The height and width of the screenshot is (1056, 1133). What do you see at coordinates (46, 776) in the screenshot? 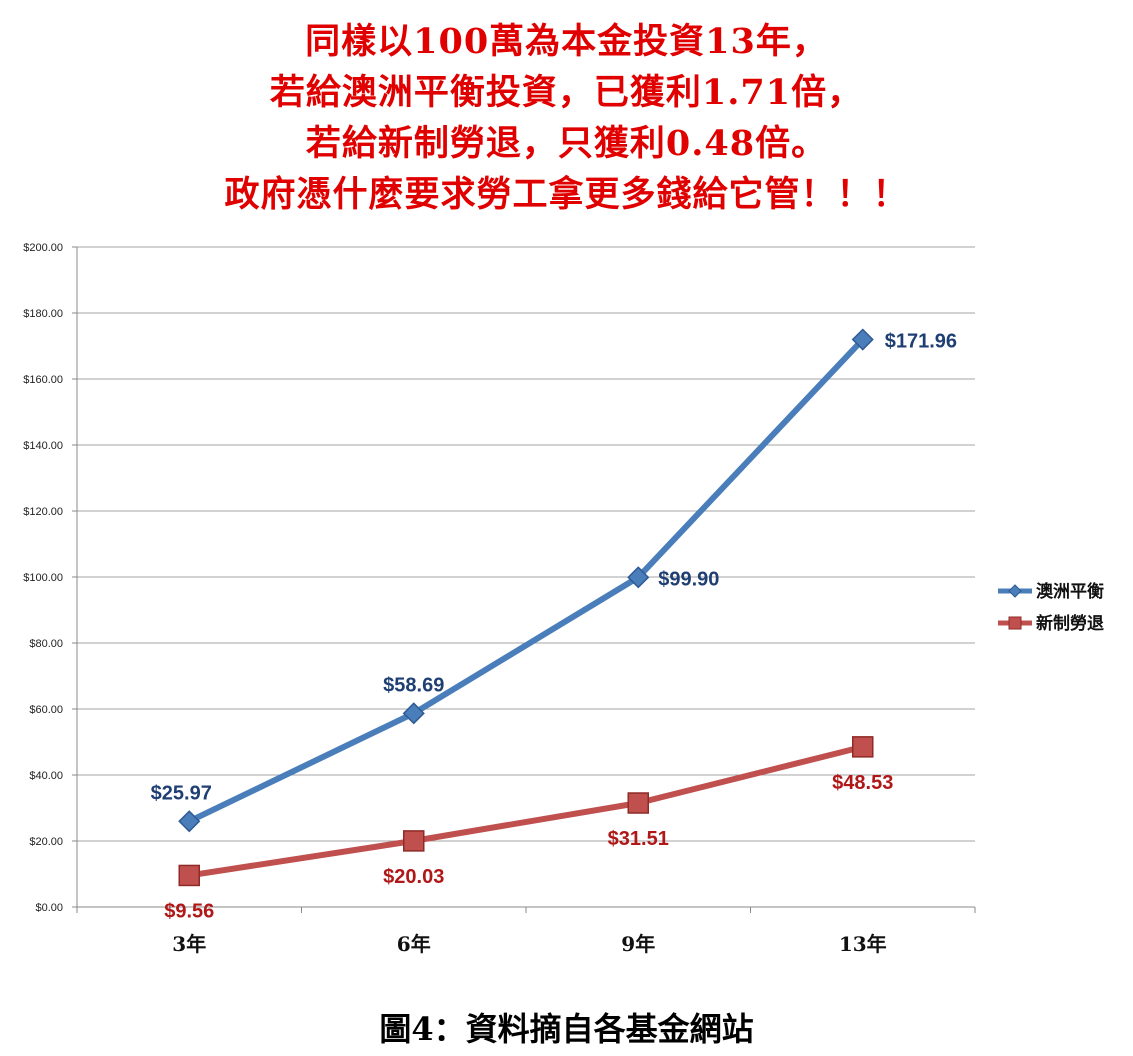
I see `y-tick-label: $40.00` at bounding box center [46, 776].